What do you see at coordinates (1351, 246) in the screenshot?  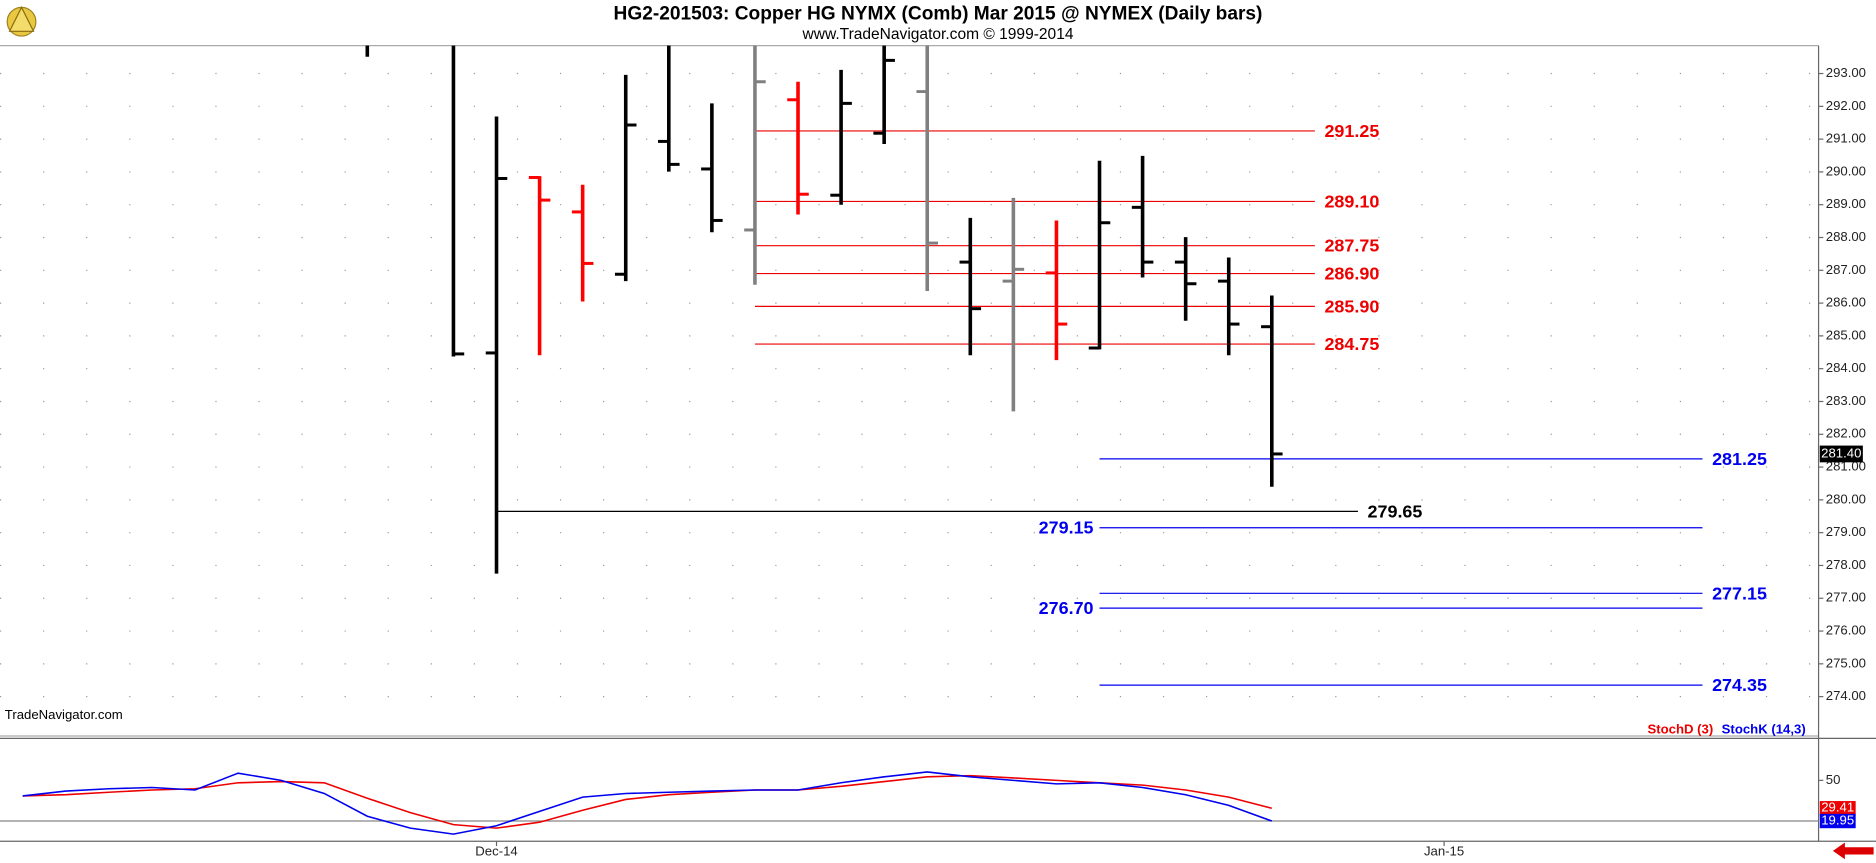 I see `level-label: 287.75` at bounding box center [1351, 246].